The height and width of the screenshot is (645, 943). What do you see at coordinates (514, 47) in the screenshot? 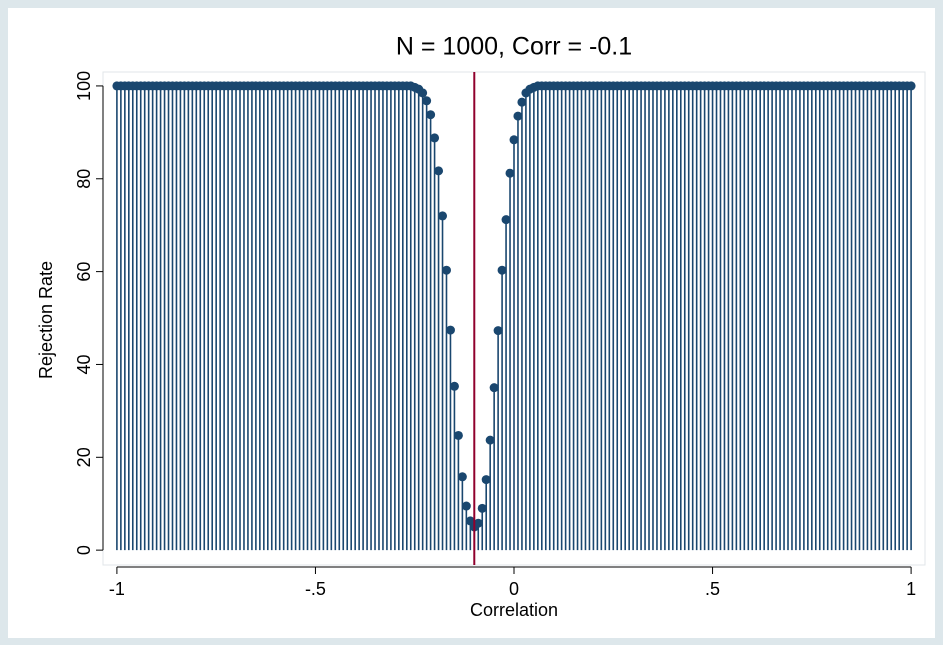
I see `chart-title: N = 1000, Corr = -0.1` at bounding box center [514, 47].